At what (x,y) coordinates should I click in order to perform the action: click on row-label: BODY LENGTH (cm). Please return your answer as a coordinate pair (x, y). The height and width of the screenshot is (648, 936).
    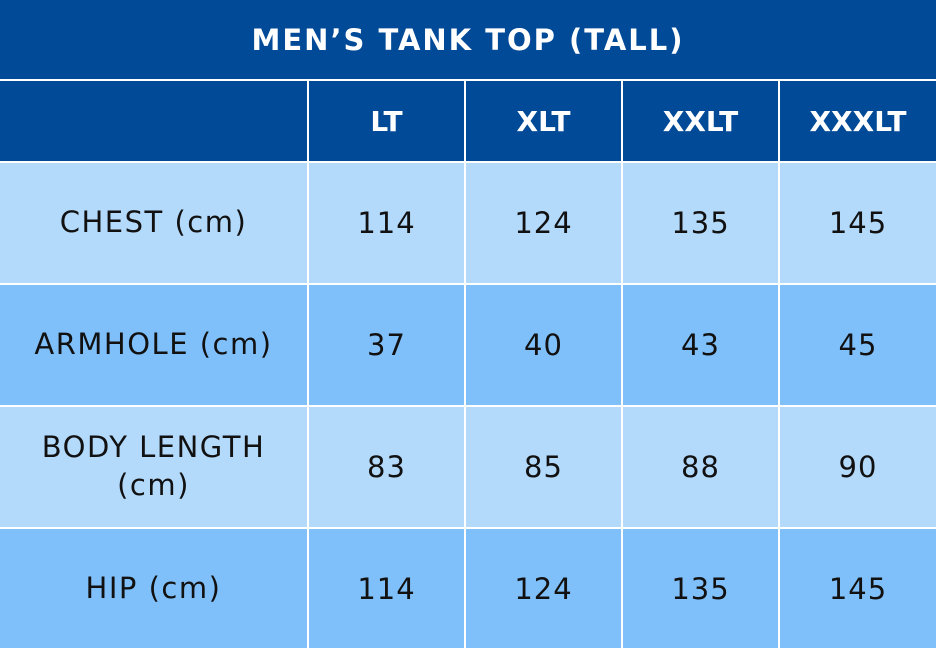
    Looking at the image, I should click on (153, 467).